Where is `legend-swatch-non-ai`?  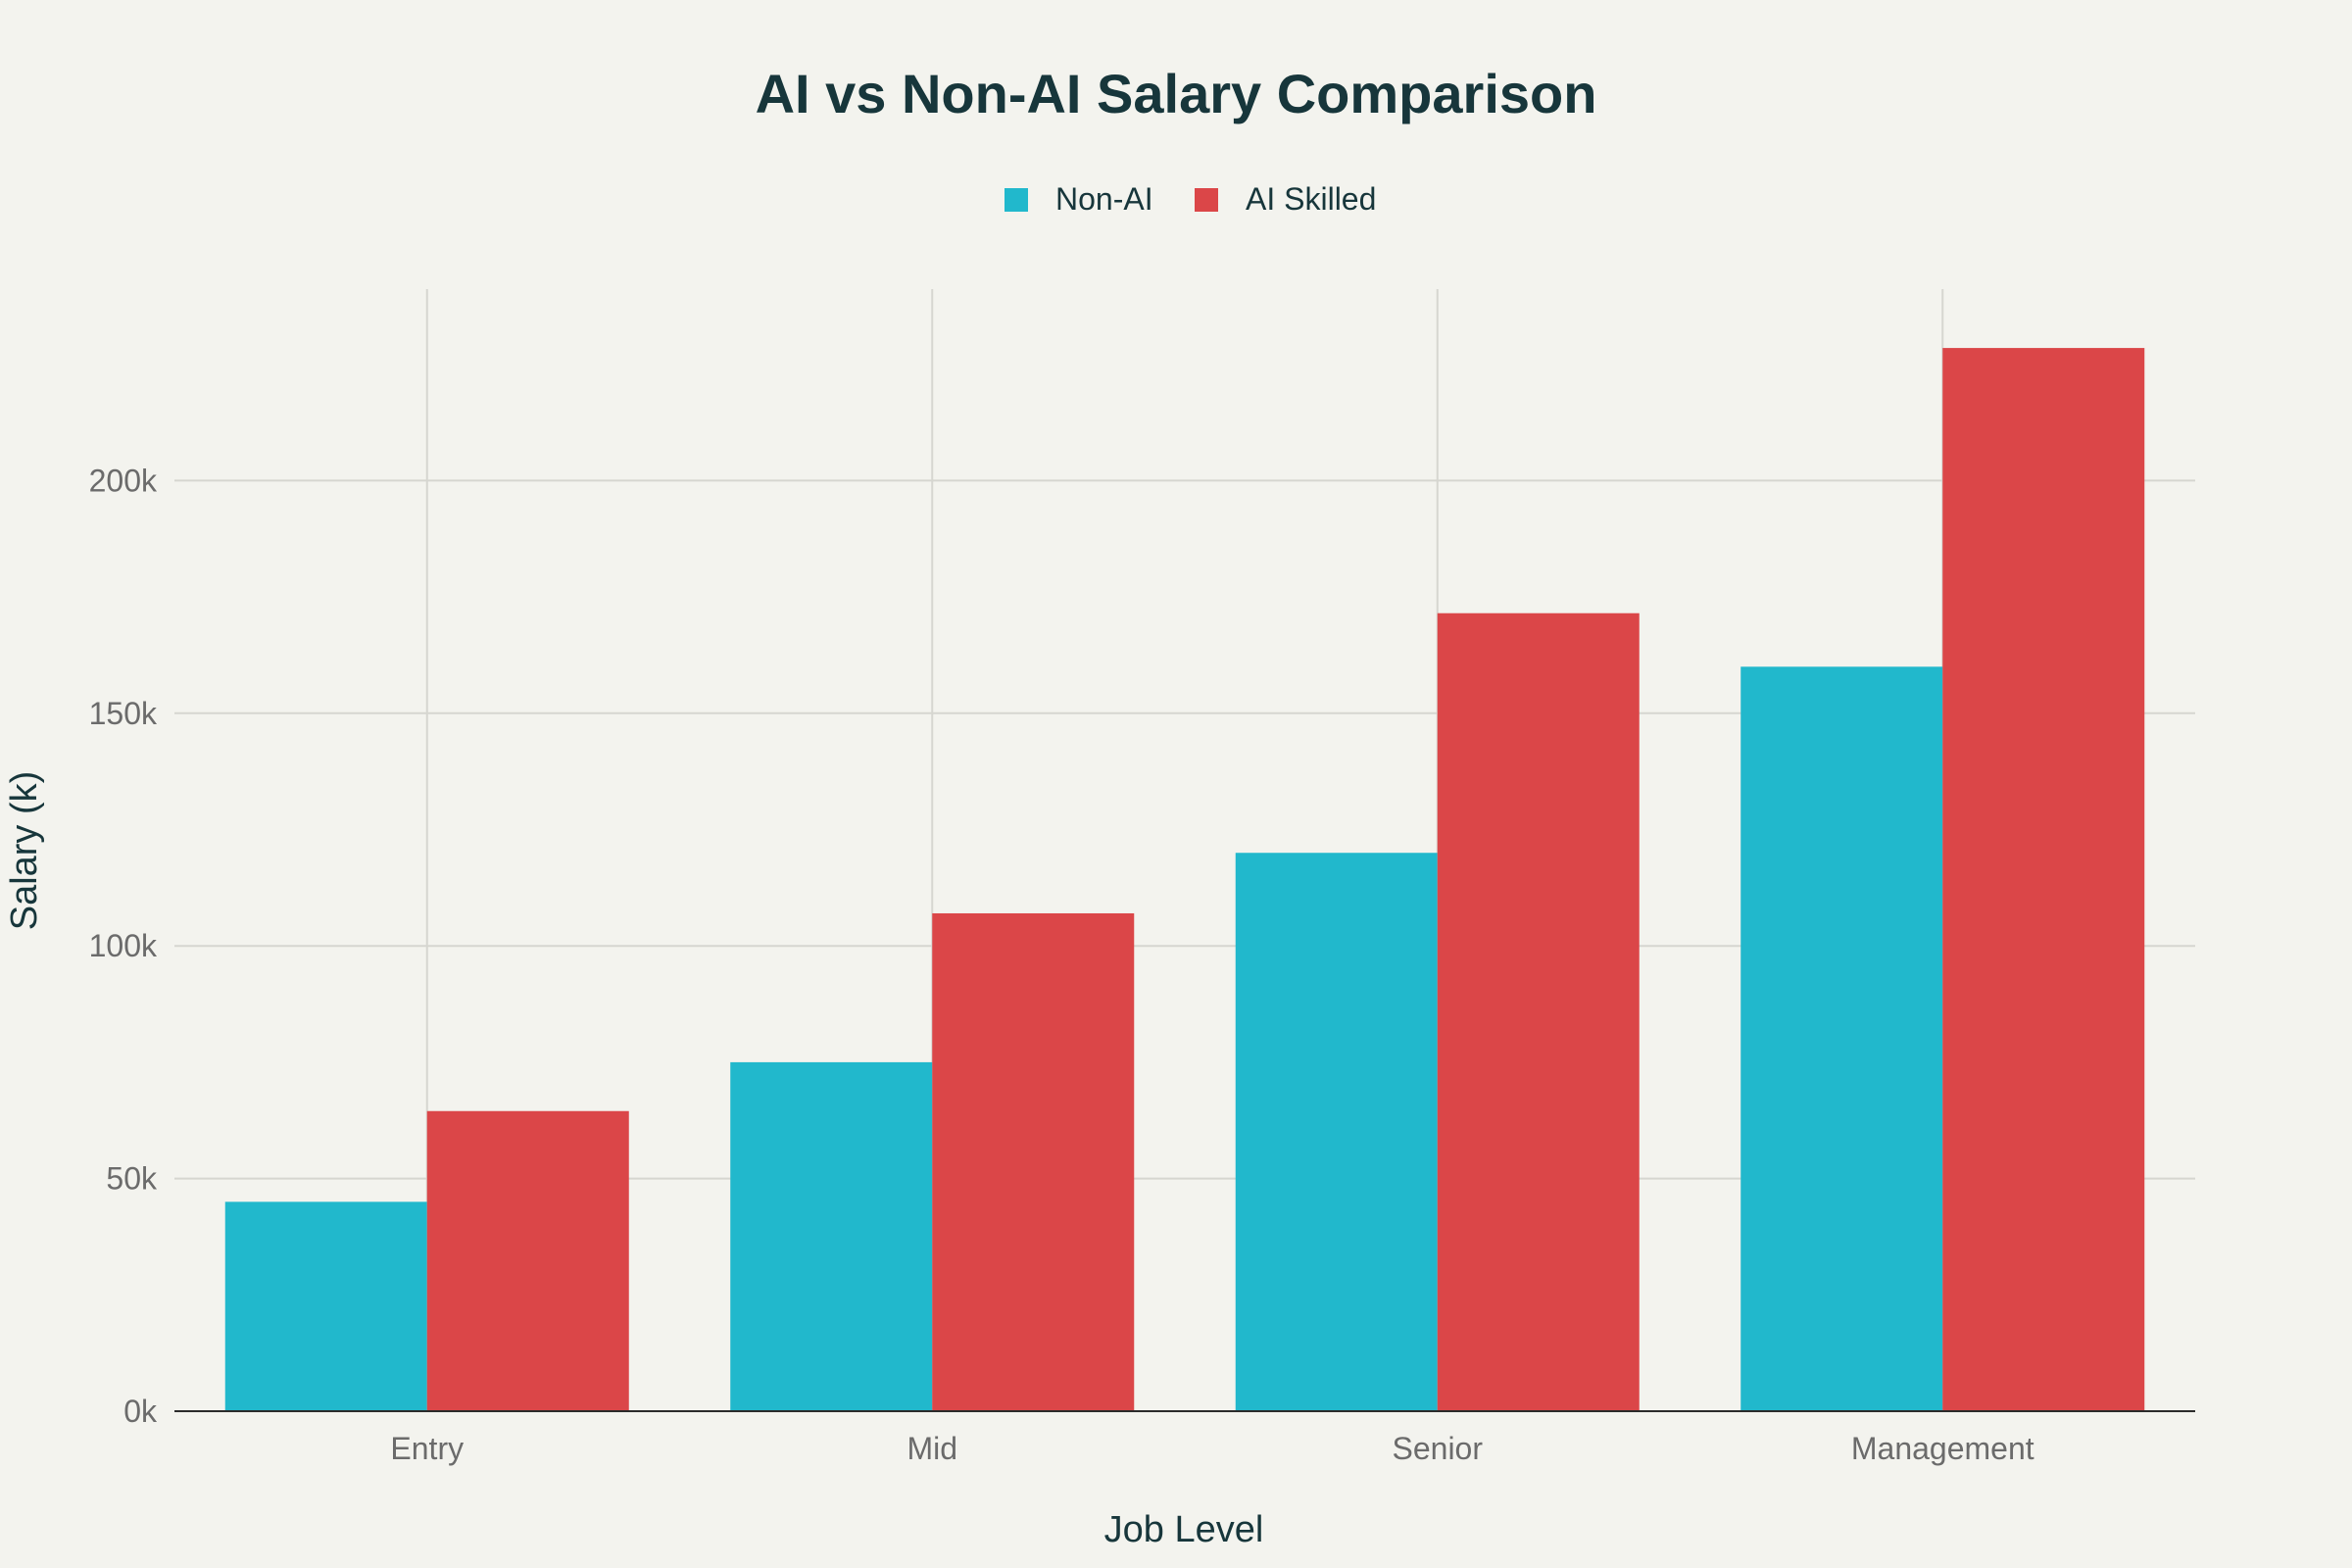 legend-swatch-non-ai is located at coordinates (1016, 200).